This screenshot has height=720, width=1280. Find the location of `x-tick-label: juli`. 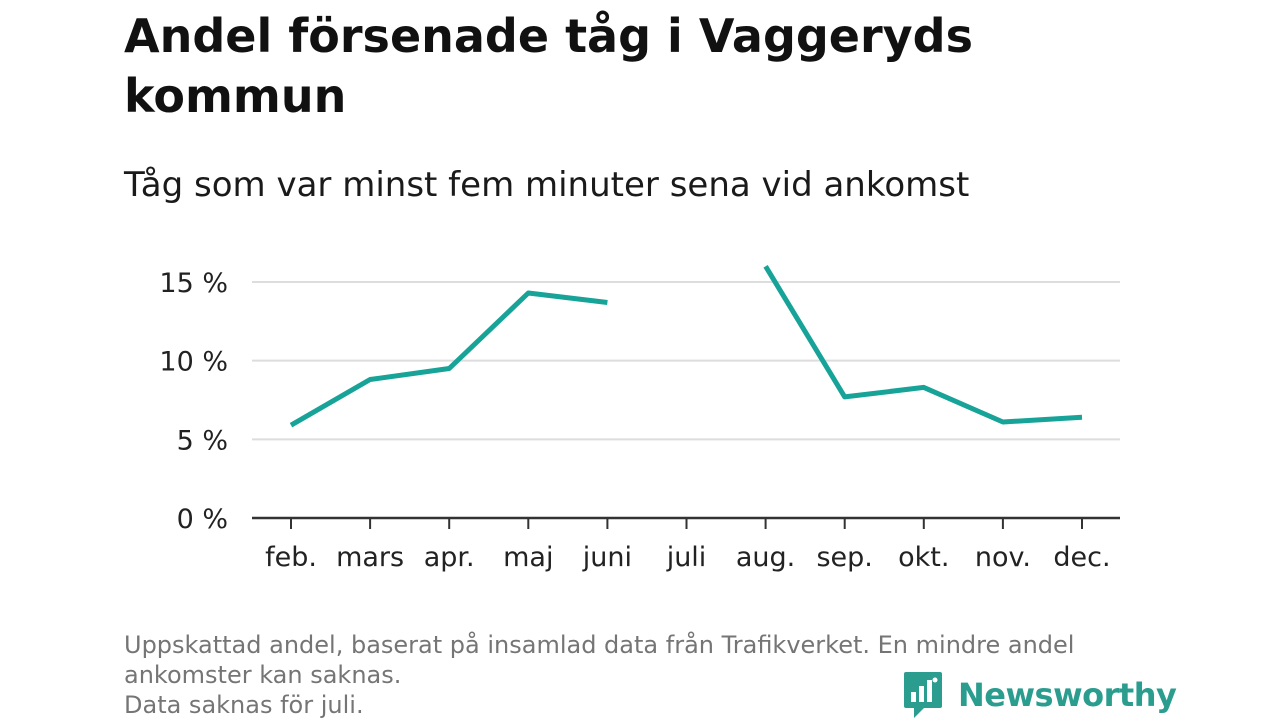

x-tick-label: juli is located at coordinates (686, 557).